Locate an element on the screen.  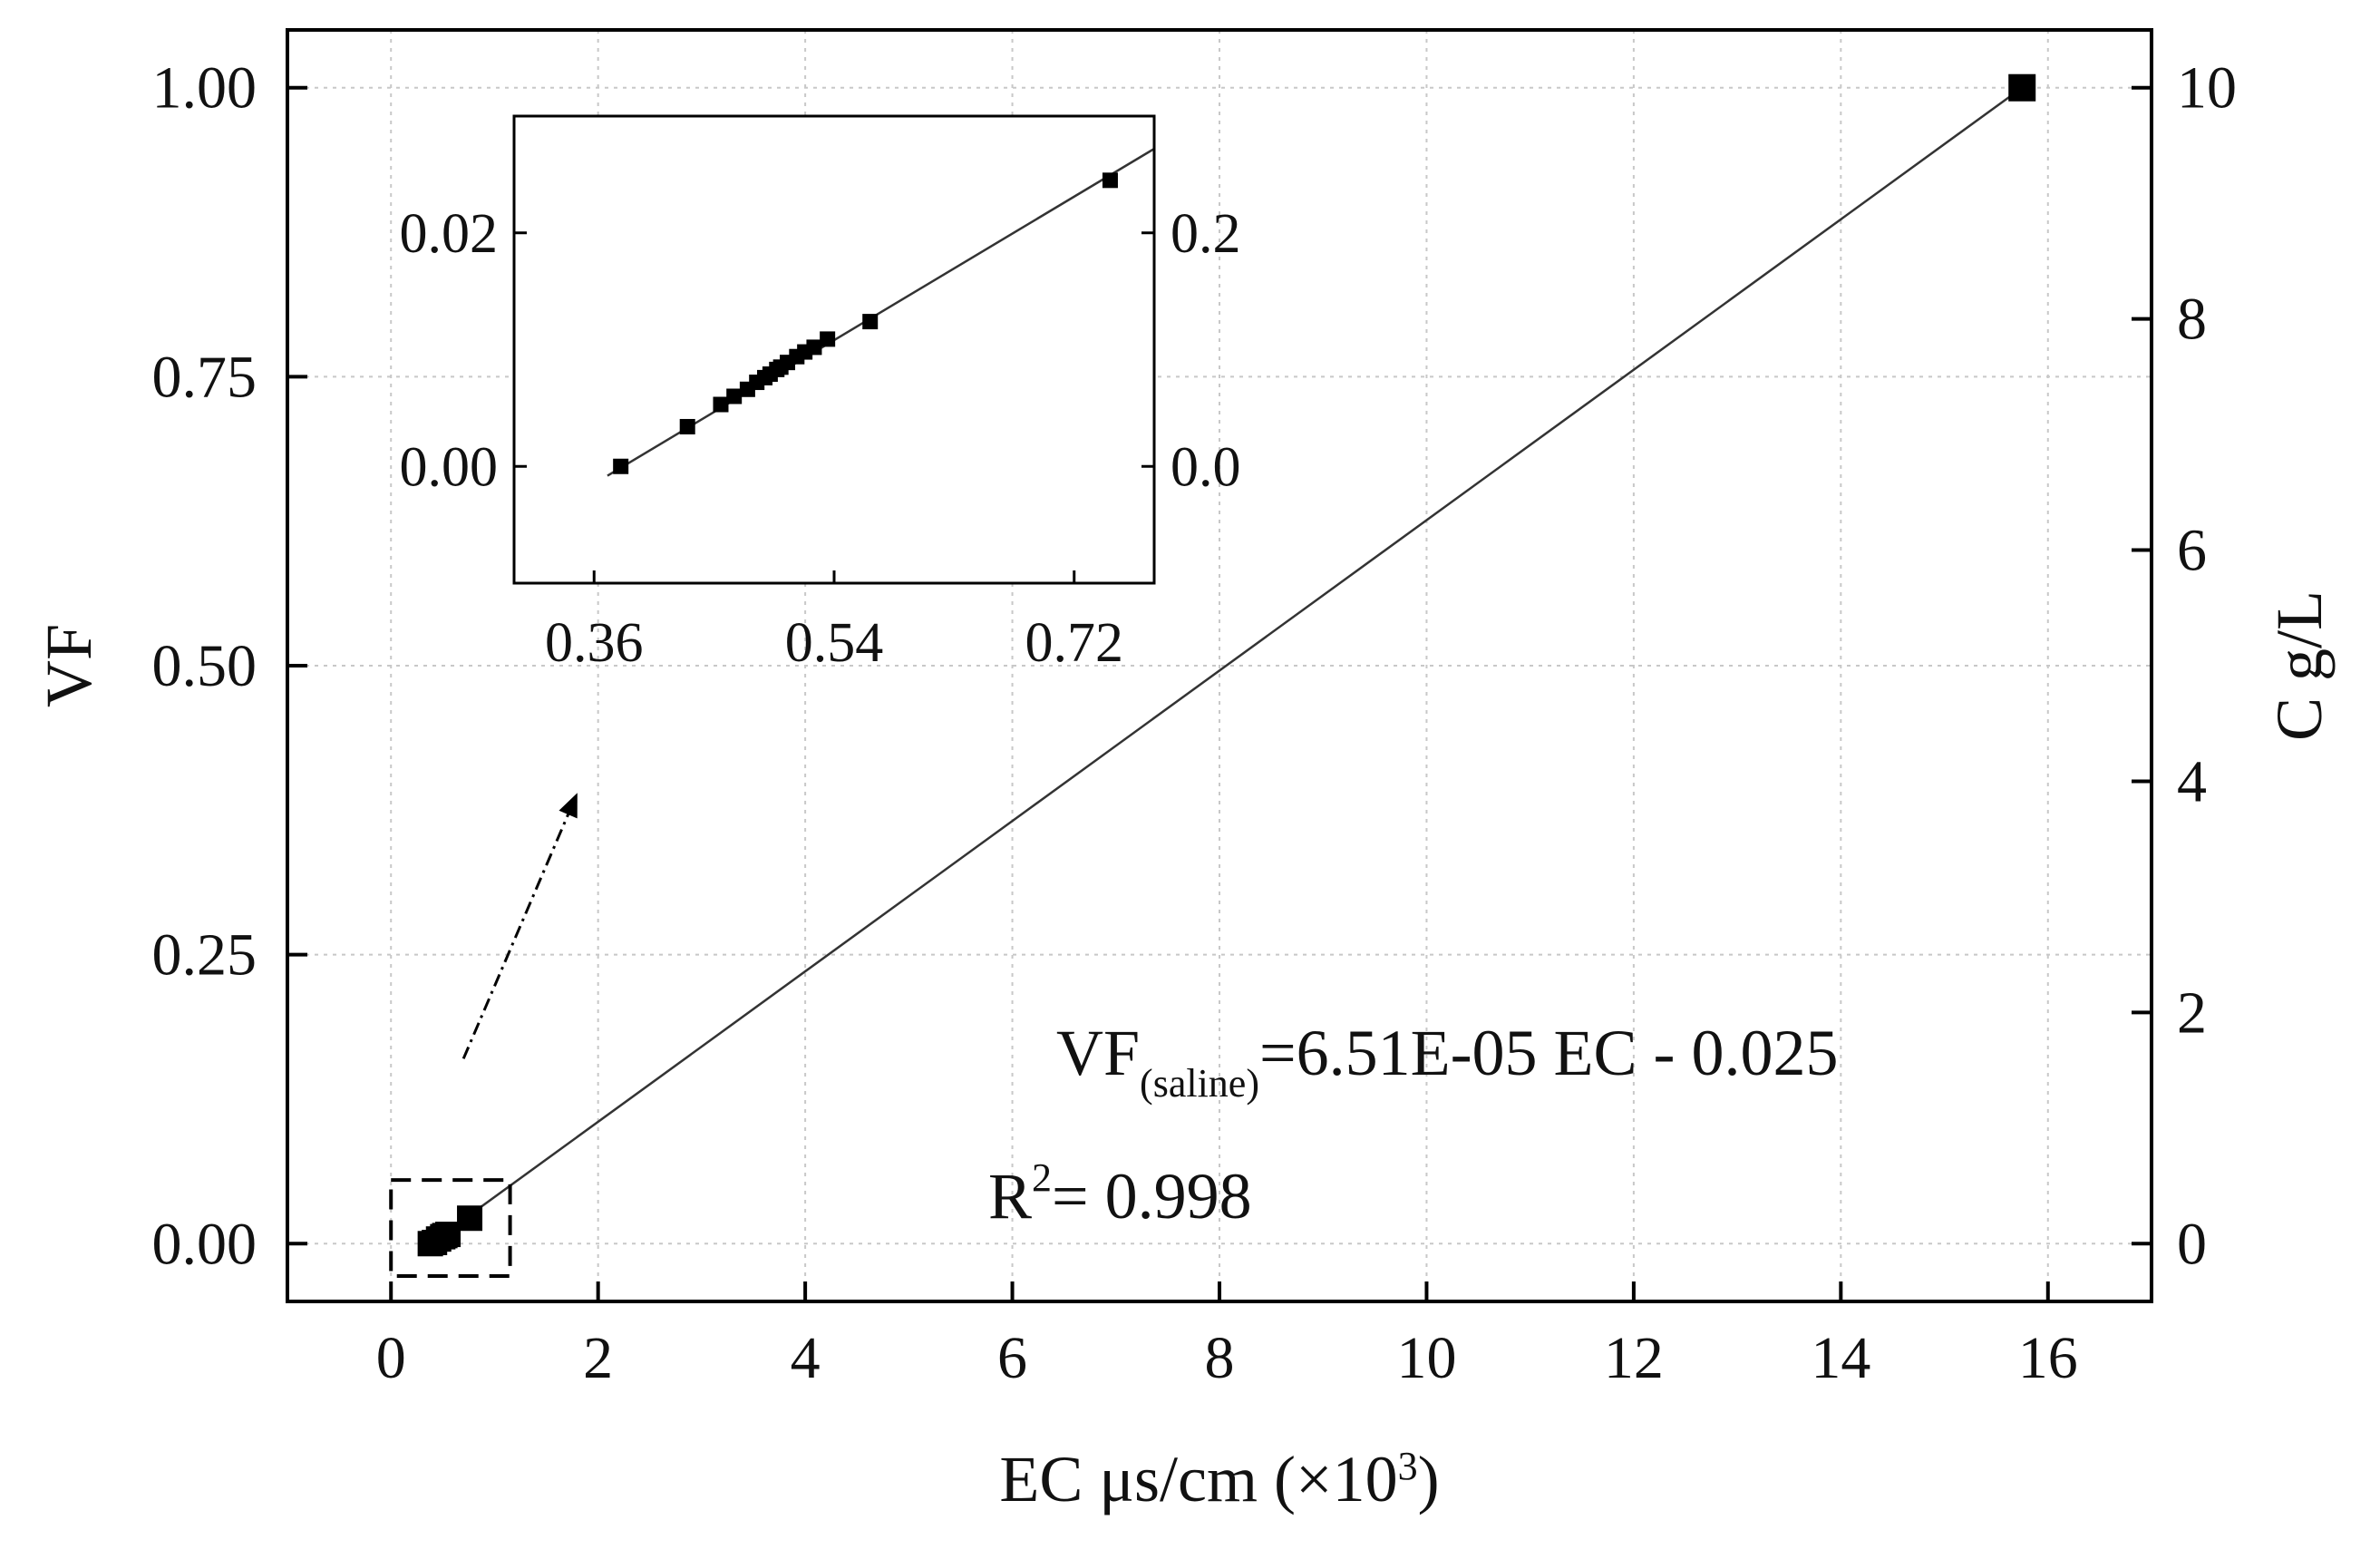
y2-tick-label: 2 is located at coordinates (2192, 1012).